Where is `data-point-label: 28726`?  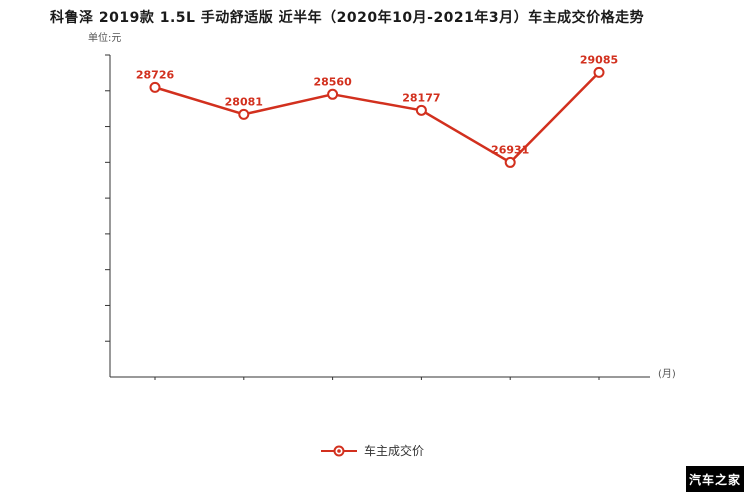
data-point-label: 28726 is located at coordinates (155, 74).